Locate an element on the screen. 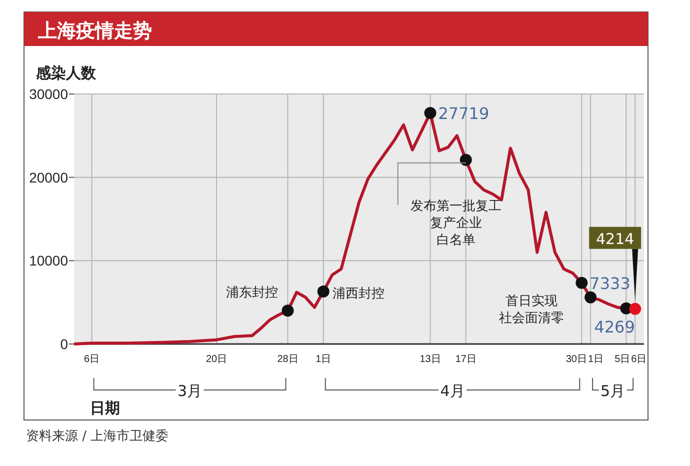 This screenshot has height=466, width=690. y-tick-label: 20000 is located at coordinates (48, 177).